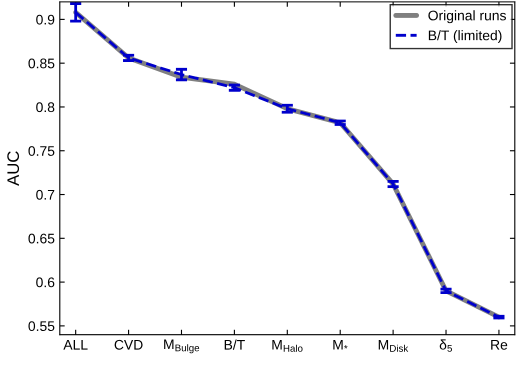  I want to click on legend-label: B/T (limited), so click(465, 37).